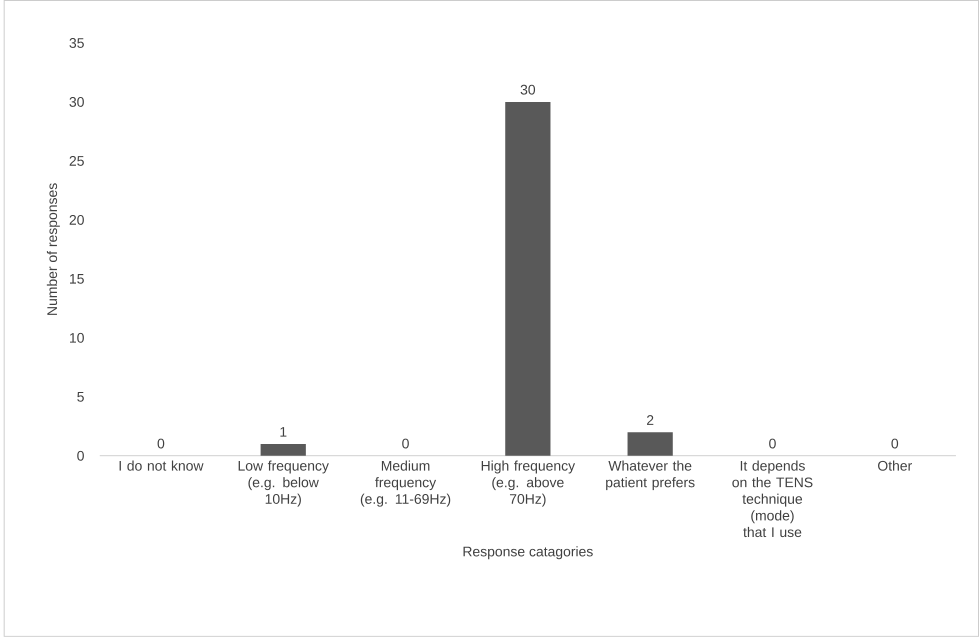  I want to click on y-tick-label: 35, so click(76, 43).